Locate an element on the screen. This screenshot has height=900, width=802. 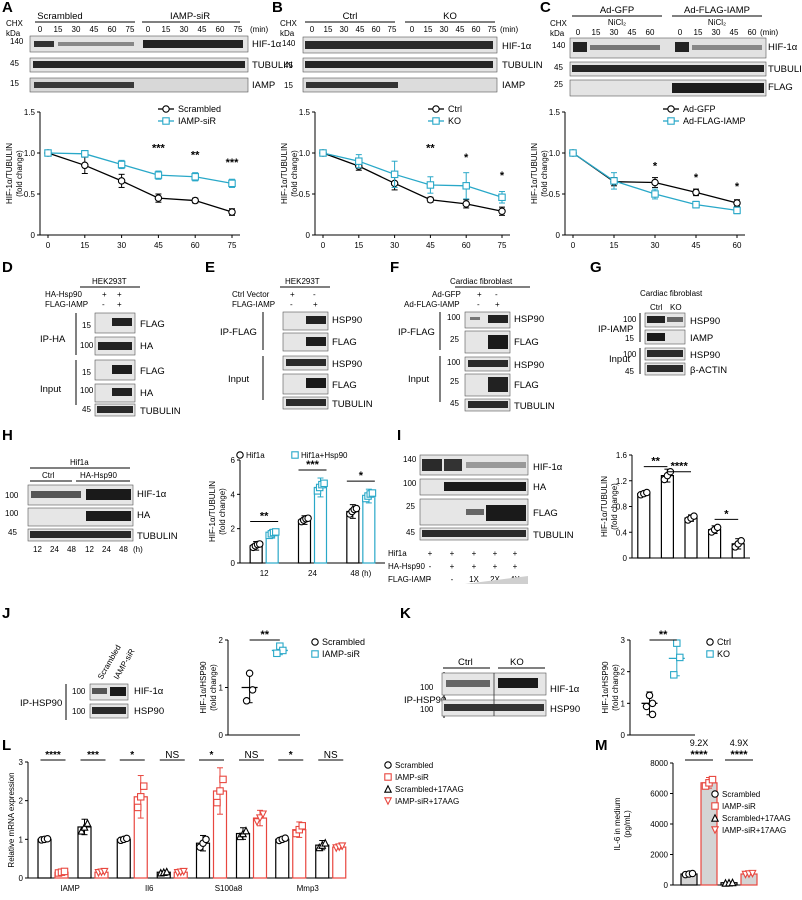
x-tick-label: Il6 is located at coordinates (149, 888).